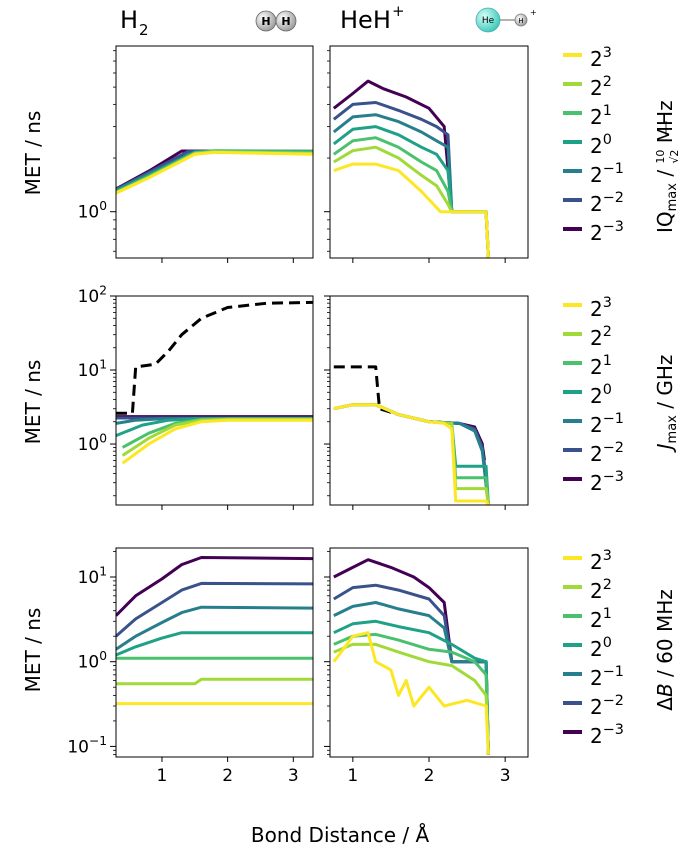 The image size is (685, 852). I want to click on legend-title-text: Jmax / GHz, so click(666, 404).